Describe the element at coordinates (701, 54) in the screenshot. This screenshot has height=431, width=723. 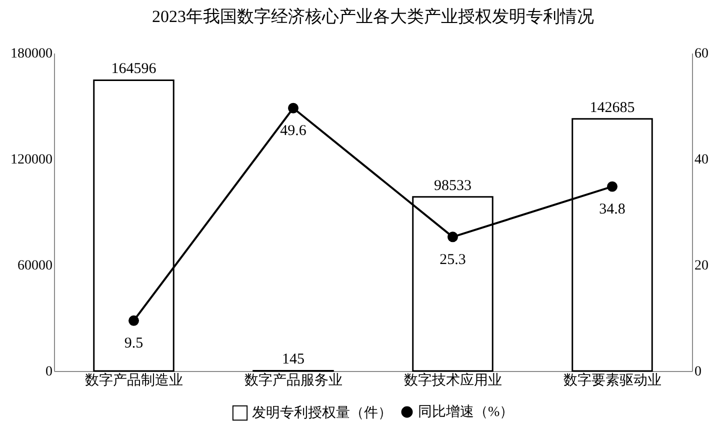
I see `y2-tick-label: 60` at that location.